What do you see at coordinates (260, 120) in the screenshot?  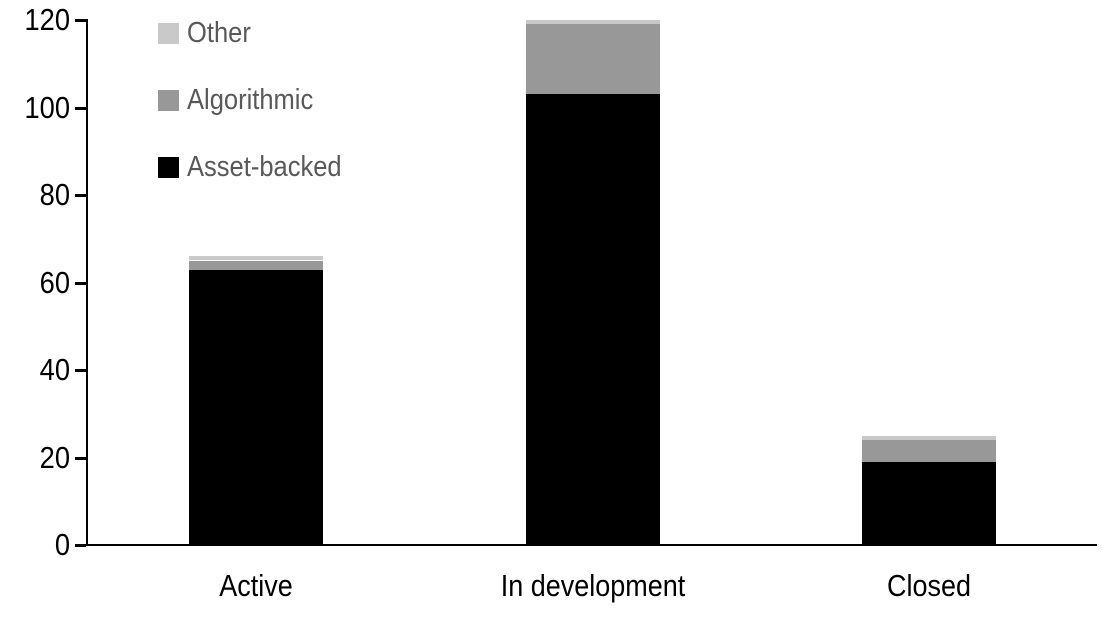 I see `legend: Other Algorithmic Asset-backed` at bounding box center [260, 120].